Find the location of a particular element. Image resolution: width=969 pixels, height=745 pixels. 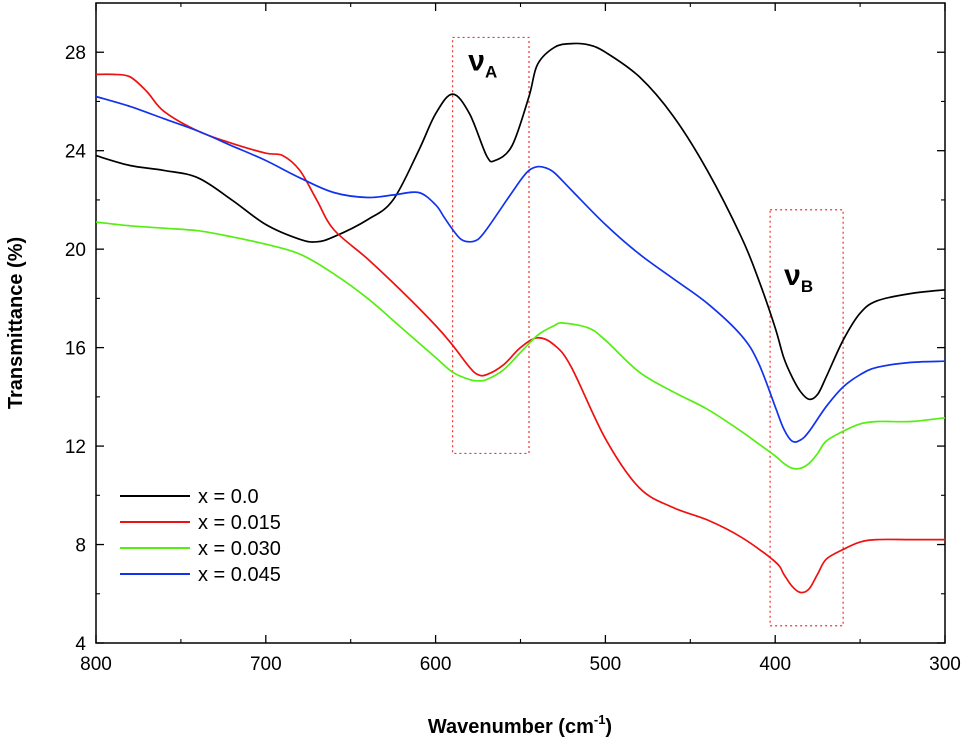

x-tick-label: 700 is located at coordinates (266, 664).